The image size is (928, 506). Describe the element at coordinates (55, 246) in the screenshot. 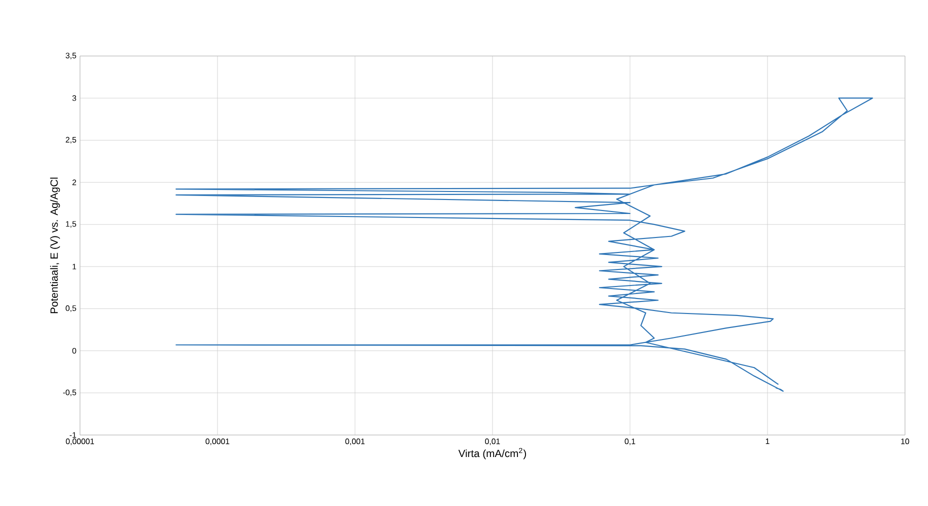

I see `y-axis-title: Potentiaali, E (V) vs. Ag/AgCl` at that location.